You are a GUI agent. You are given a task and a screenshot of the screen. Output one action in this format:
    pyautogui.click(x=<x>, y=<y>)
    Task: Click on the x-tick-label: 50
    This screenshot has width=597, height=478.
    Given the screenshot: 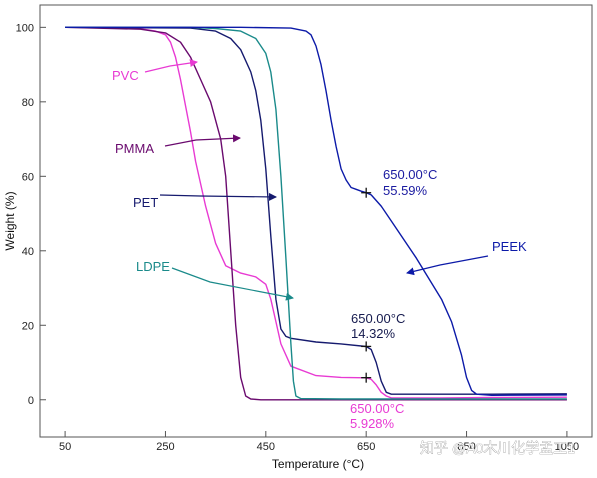 What is the action you would take?
    pyautogui.click(x=65, y=447)
    